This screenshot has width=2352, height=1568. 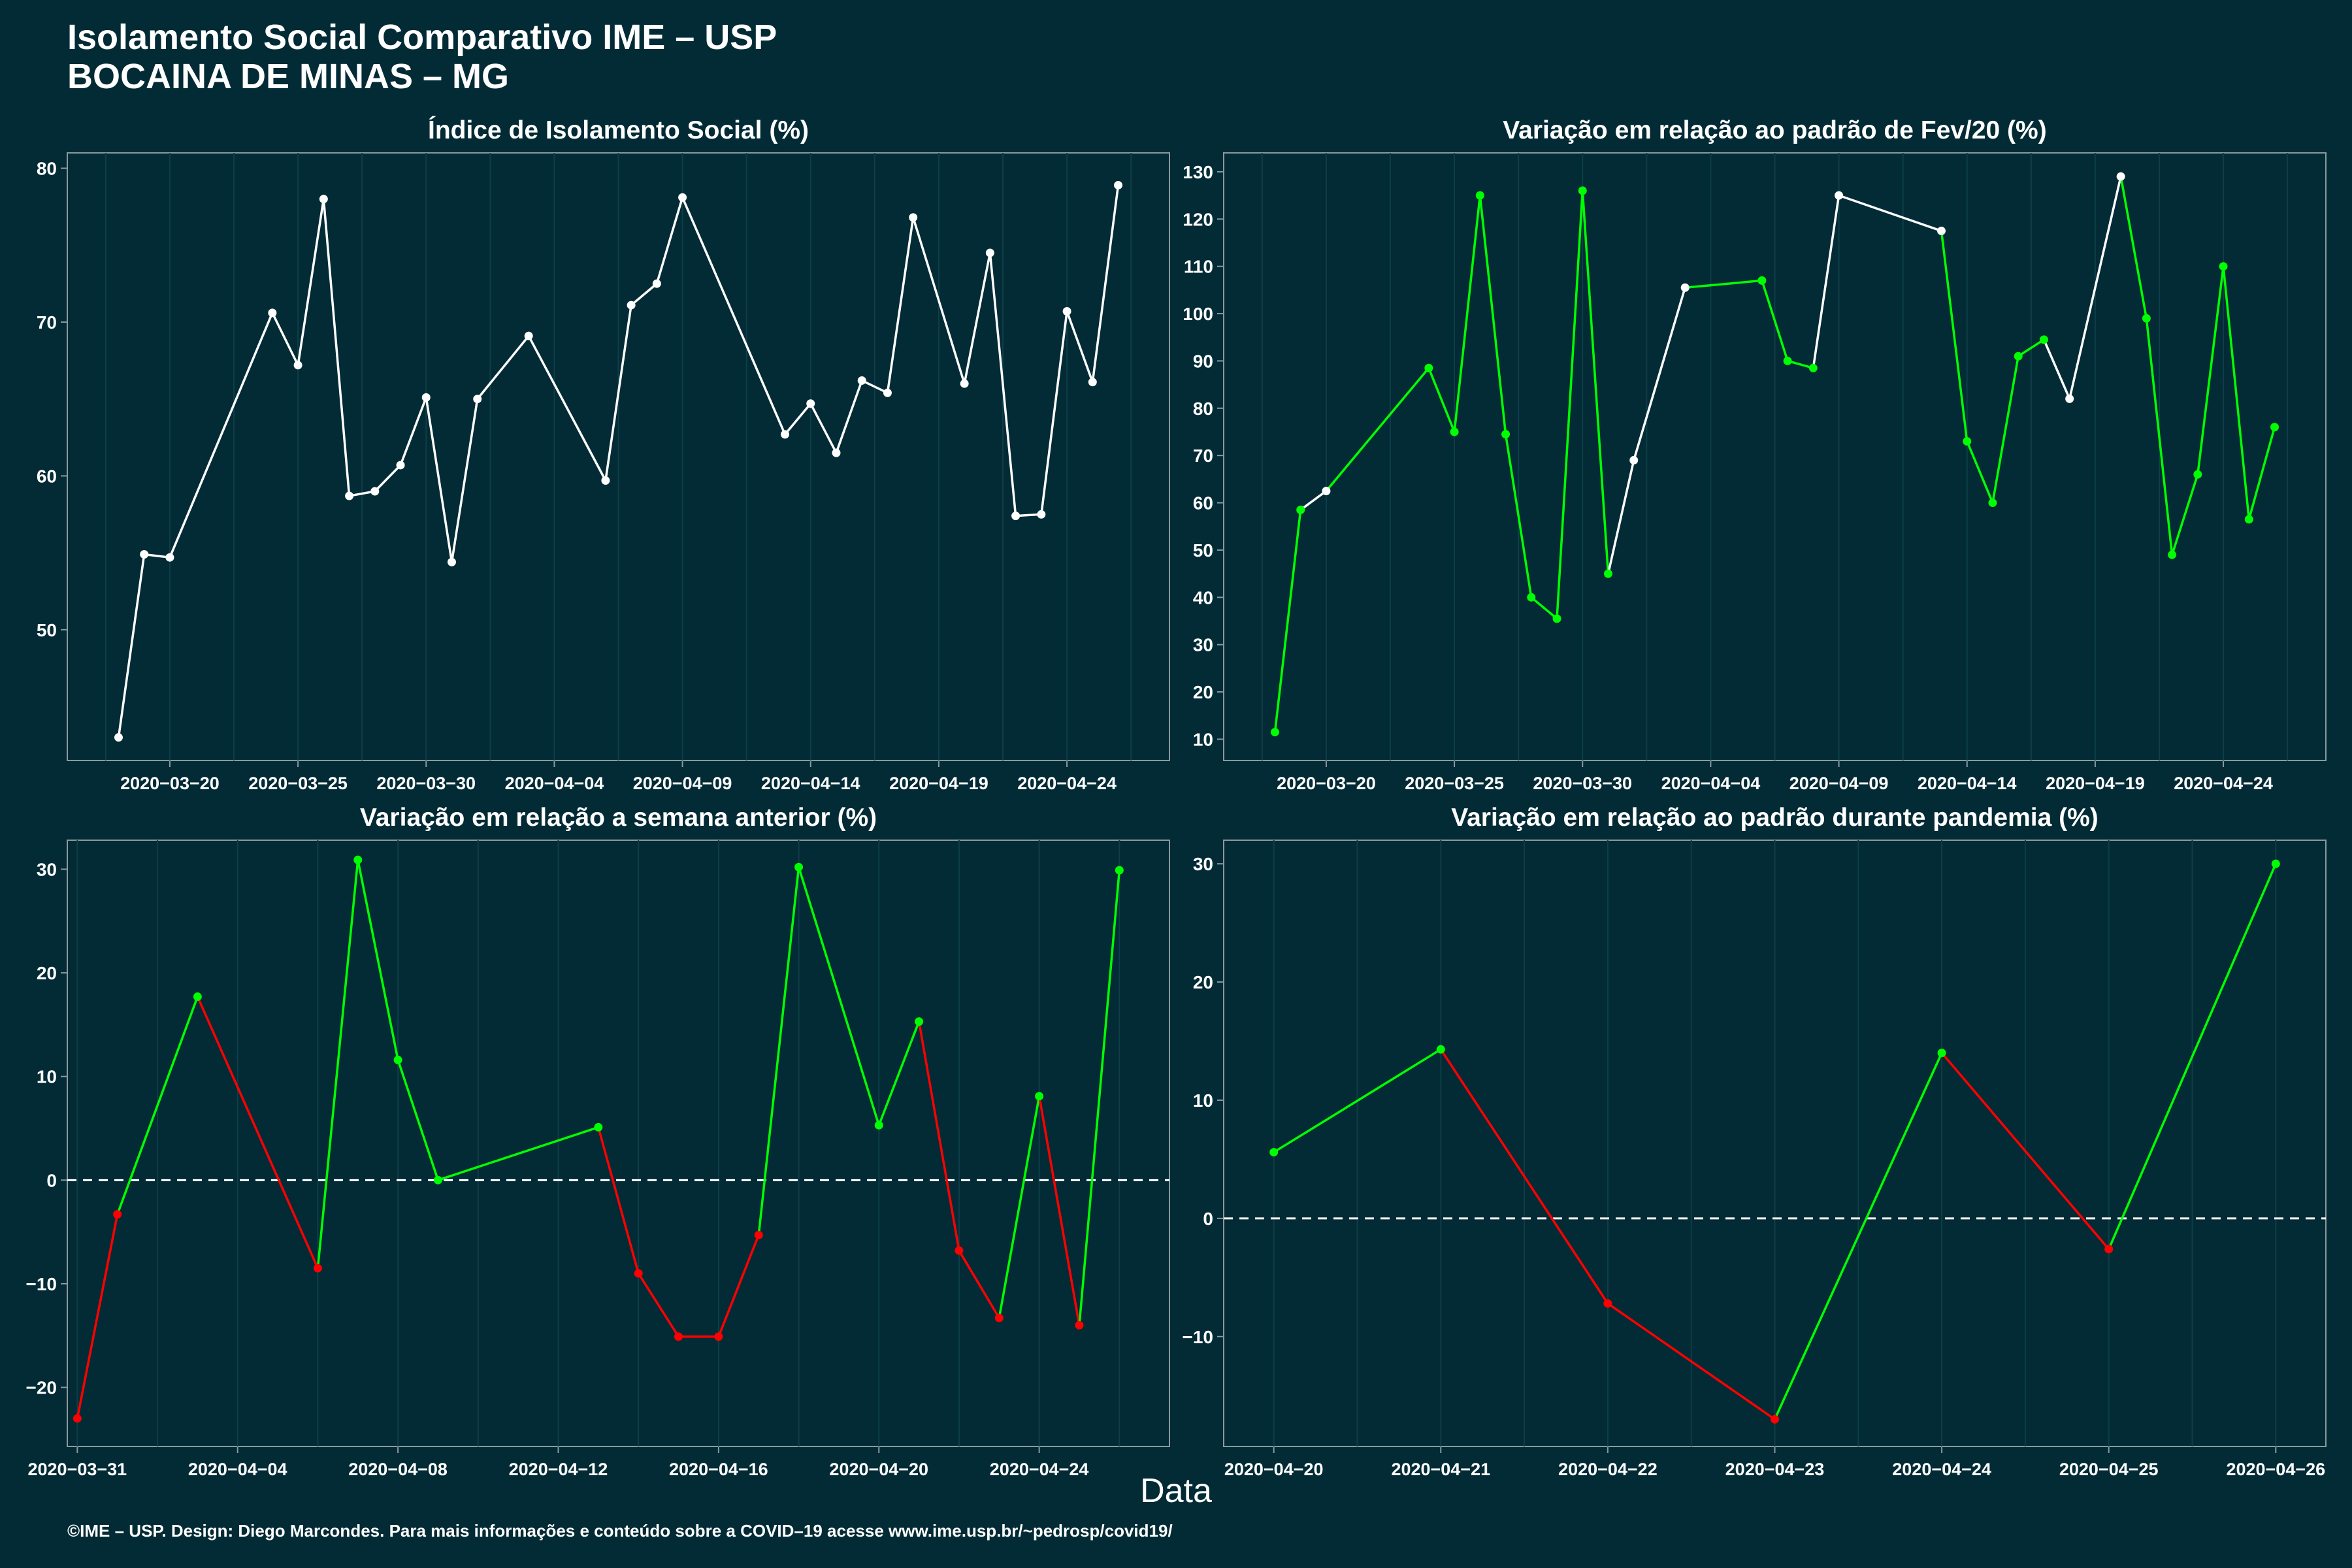 What do you see at coordinates (237, 1469) in the screenshot?
I see `x-tick-label: 2020−04−04` at bounding box center [237, 1469].